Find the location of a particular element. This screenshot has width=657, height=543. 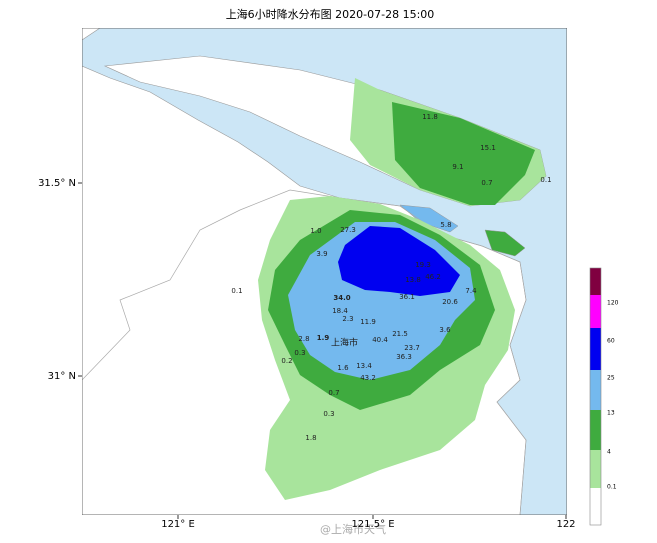

station-value: 36.1 is located at coordinates (407, 297).